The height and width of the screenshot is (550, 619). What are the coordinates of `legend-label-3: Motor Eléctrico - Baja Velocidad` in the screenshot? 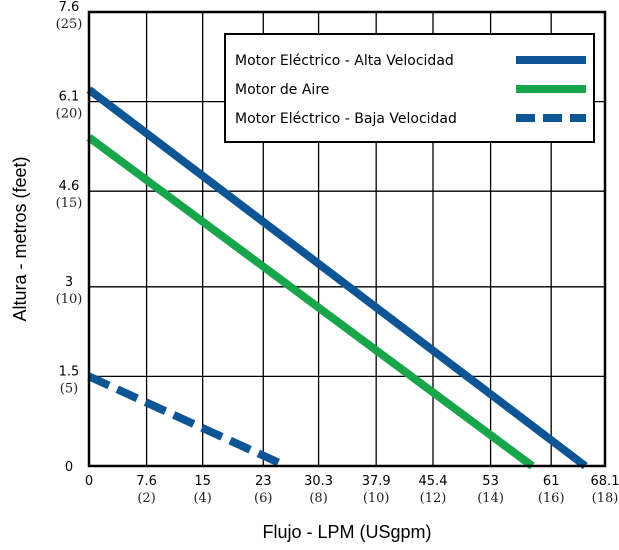 It's located at (346, 119).